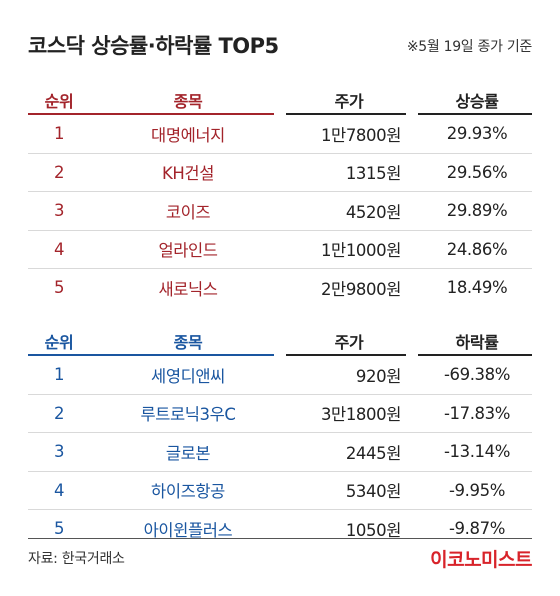 The image size is (560, 596). Describe the element at coordinates (188, 453) in the screenshot. I see `stock-name-cell: 글로본` at that location.